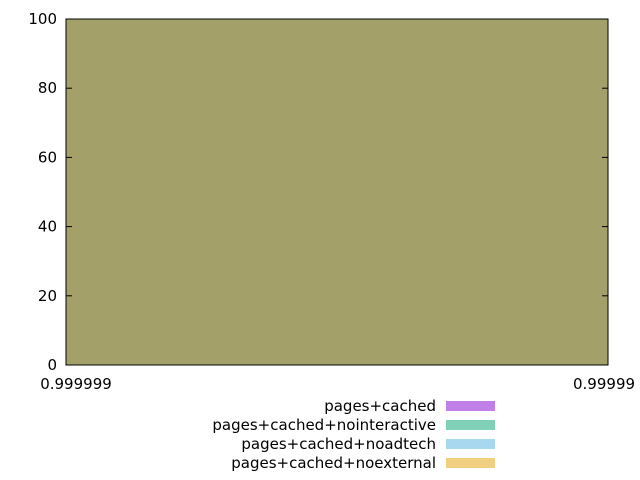 The width and height of the screenshot is (640, 480). Describe the element at coordinates (52, 365) in the screenshot. I see `y-tick-label: 0` at that location.